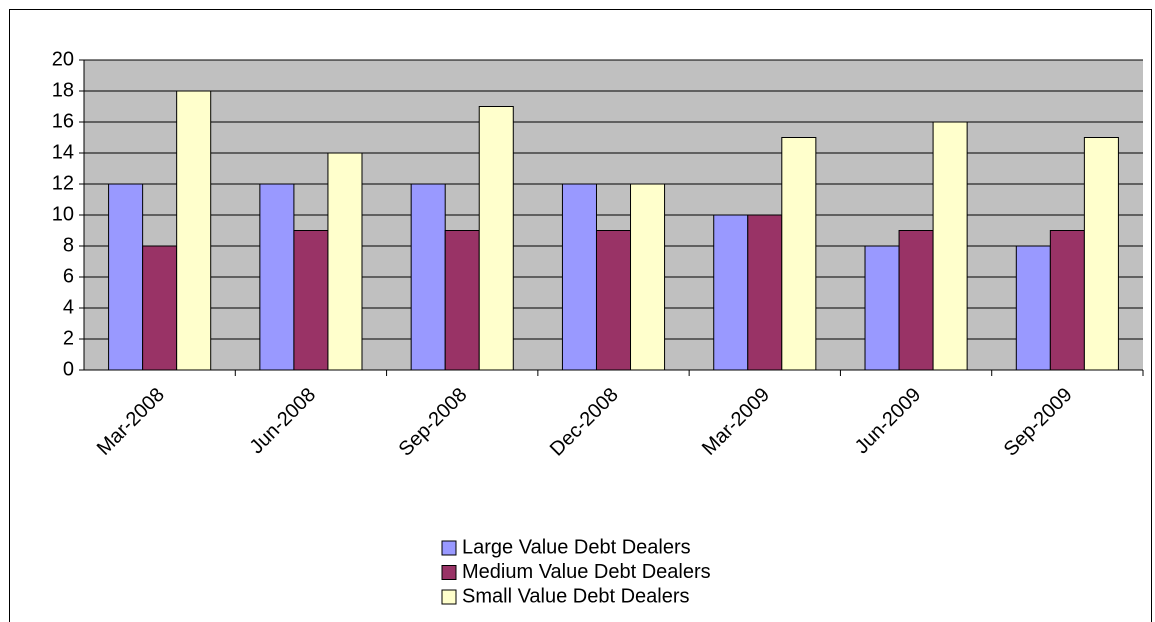 The width and height of the screenshot is (1155, 622). I want to click on y-tick-label: 2, so click(68, 338).